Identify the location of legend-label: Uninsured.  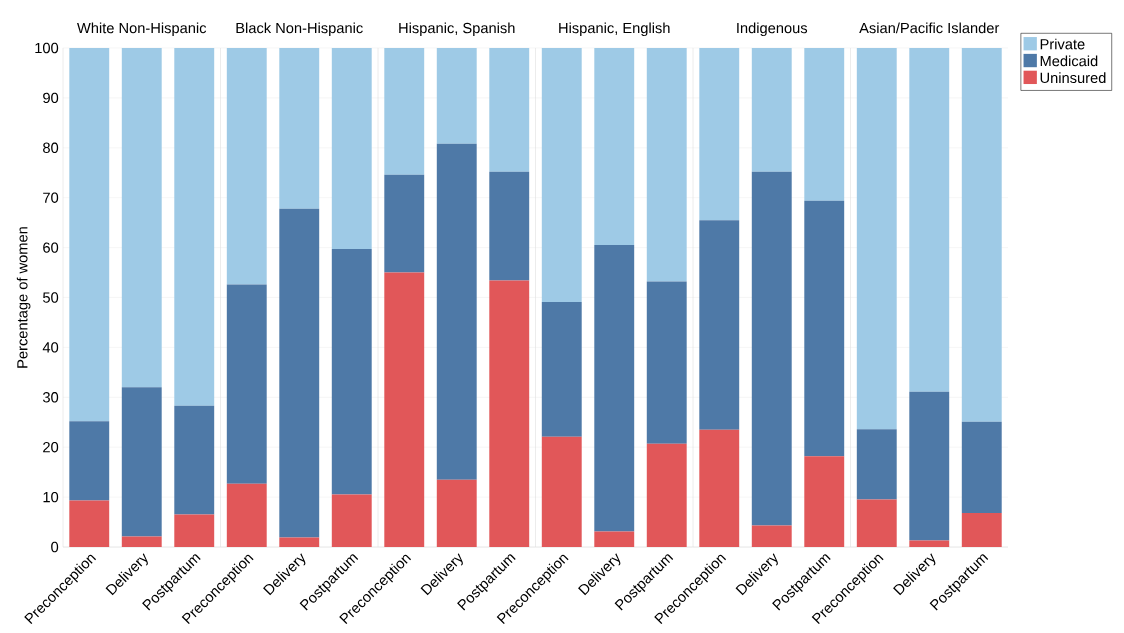
(1073, 78).